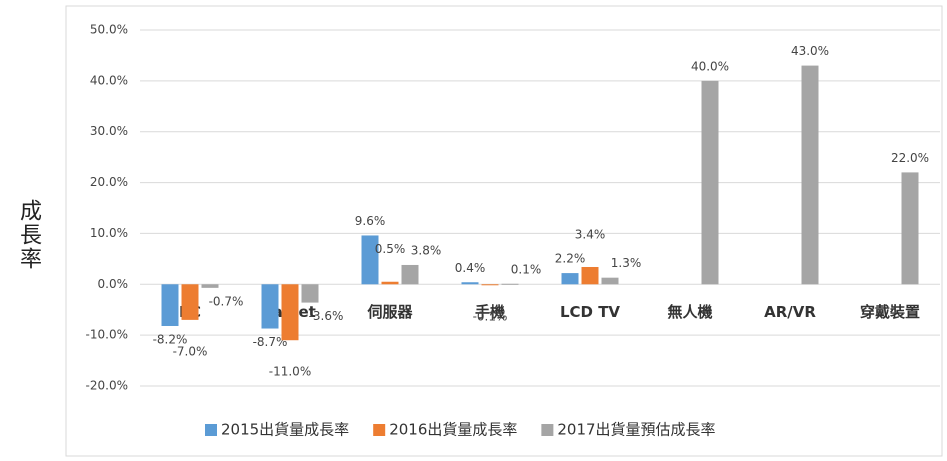 This screenshot has height=461, width=947. I want to click on y-tick-label: -10.0%, so click(107, 335).